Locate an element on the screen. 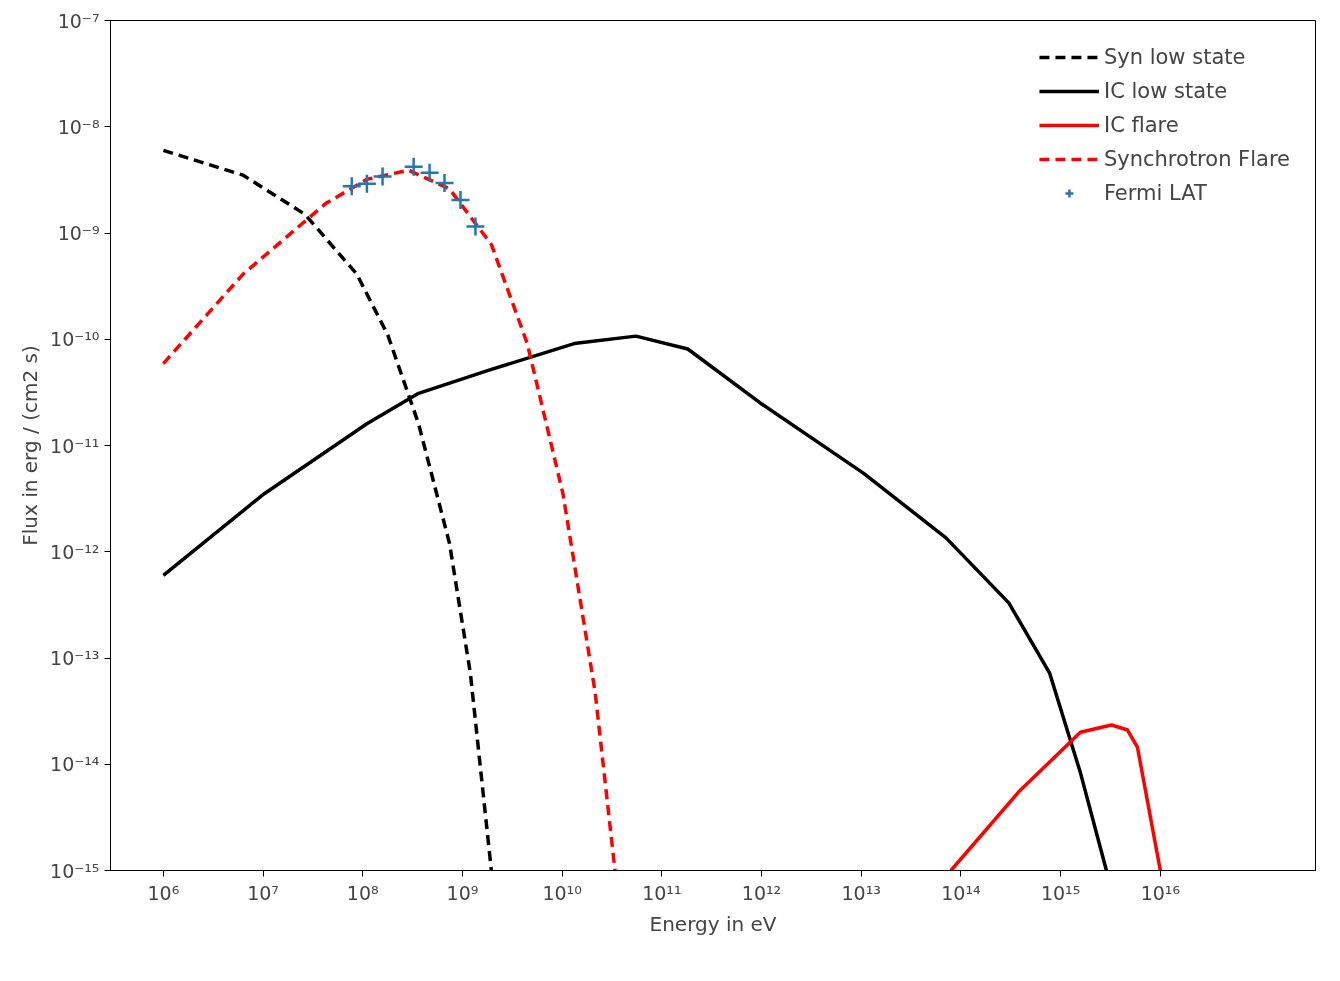  y-tick-label: 10⁻¹¹ is located at coordinates (75, 445).